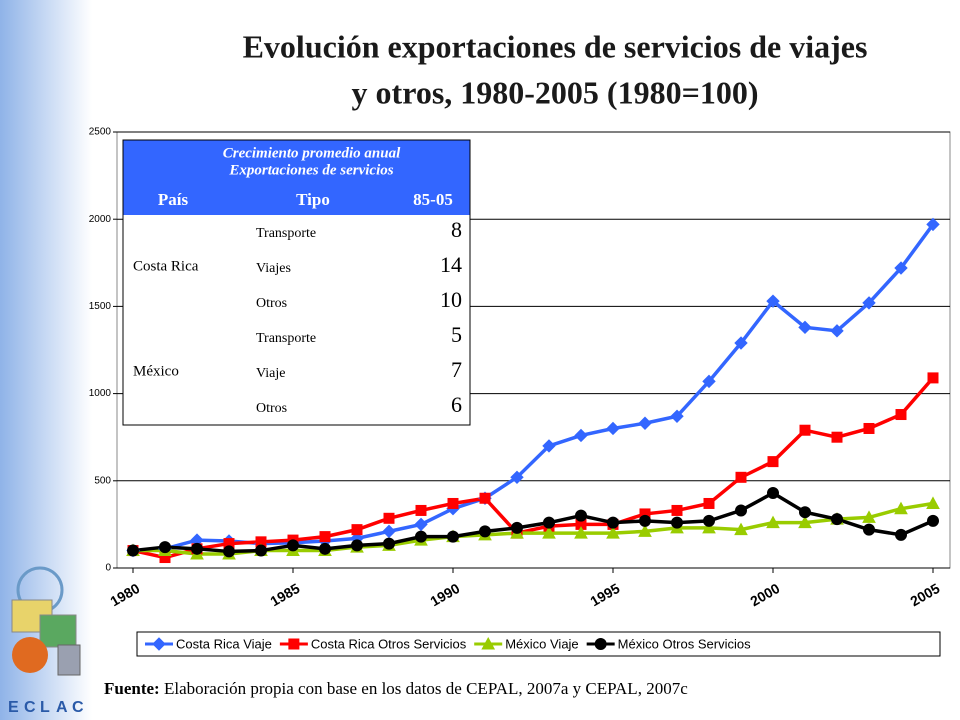 The width and height of the screenshot is (960, 720). What do you see at coordinates (313, 199) in the screenshot?
I see `table-column: Tipo` at bounding box center [313, 199].